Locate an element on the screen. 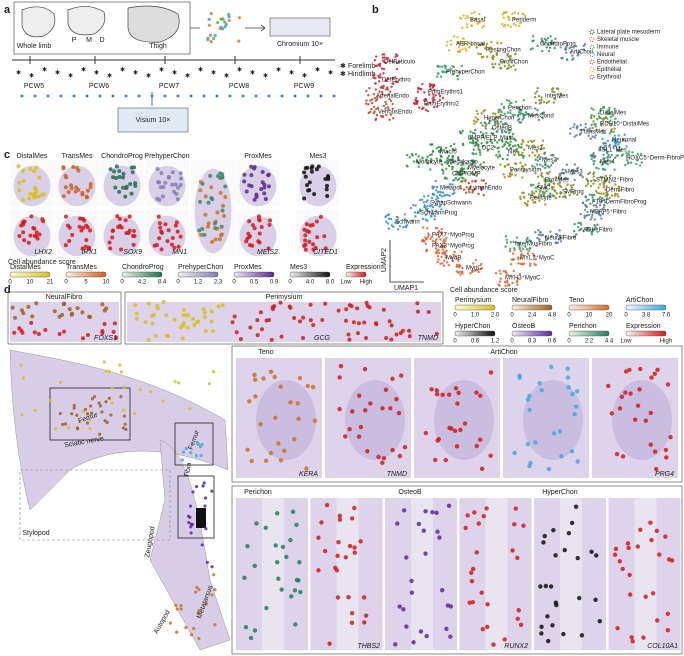  cluster-label: Megakaryo is located at coordinates (463, 163).